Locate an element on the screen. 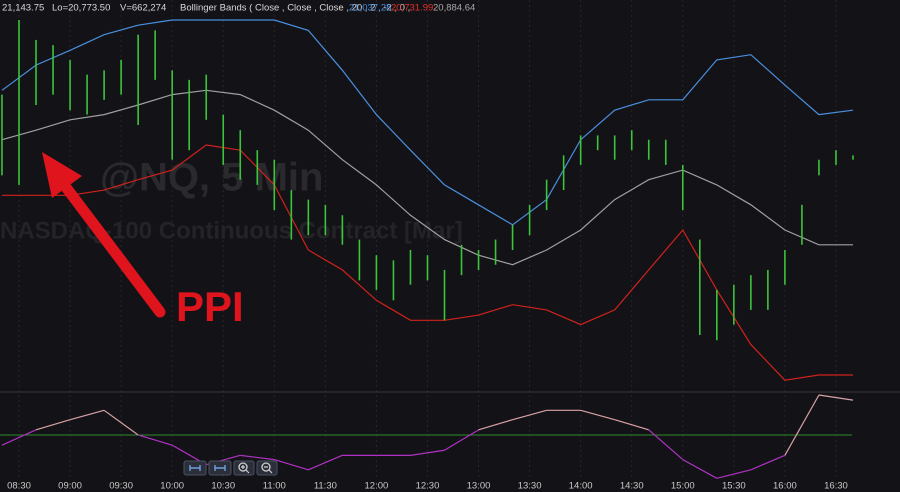 The image size is (900, 492). header-upper: 21,037.28 is located at coordinates (370, 8).